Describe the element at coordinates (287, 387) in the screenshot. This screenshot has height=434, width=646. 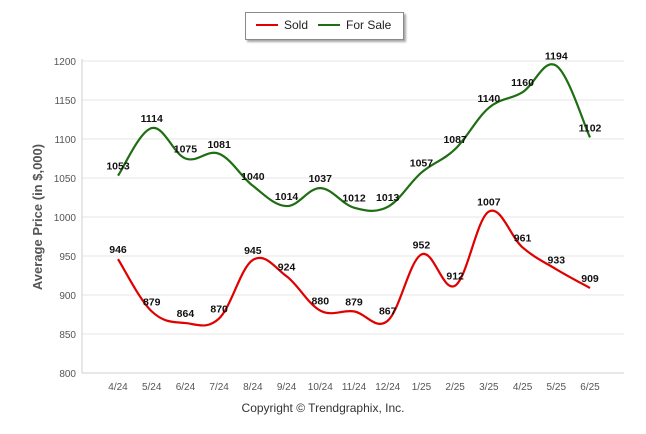
I see `x-tick-label-9-24: 9/24` at that location.